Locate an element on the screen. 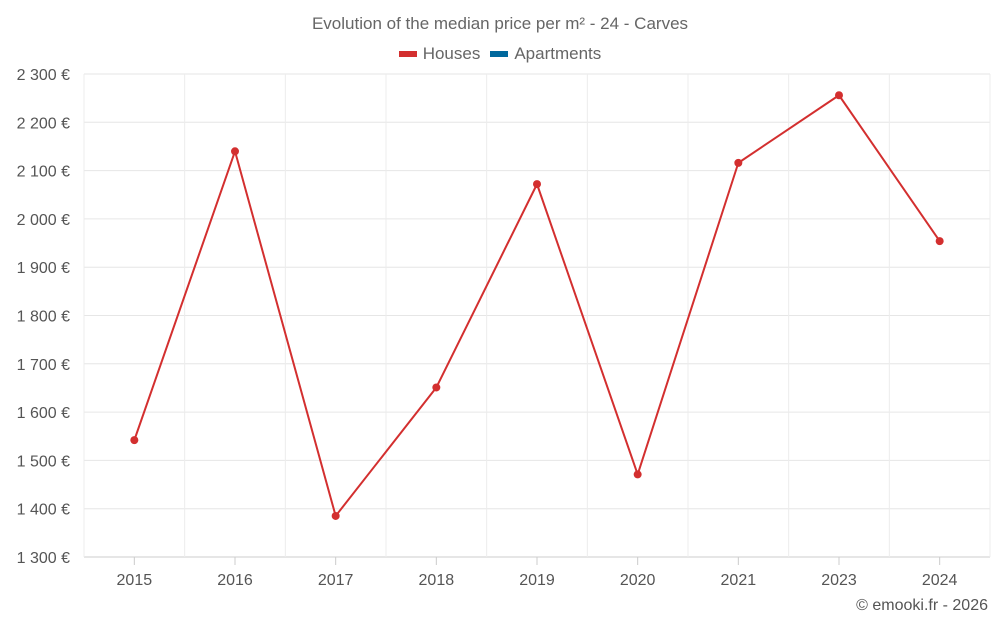 Image resolution: width=1000 pixels, height=625 pixels. y-tick-label: 1 800 € is located at coordinates (43, 317).